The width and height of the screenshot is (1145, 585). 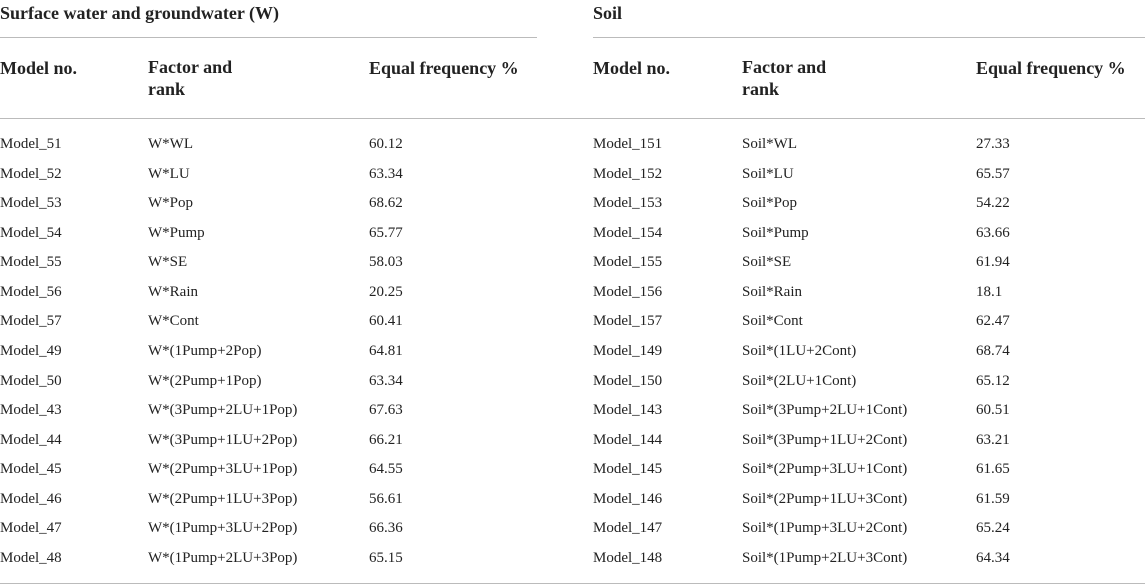 I want to click on table-cell: Soil*(2Pump+1LU+3Cont), so click(x=825, y=498).